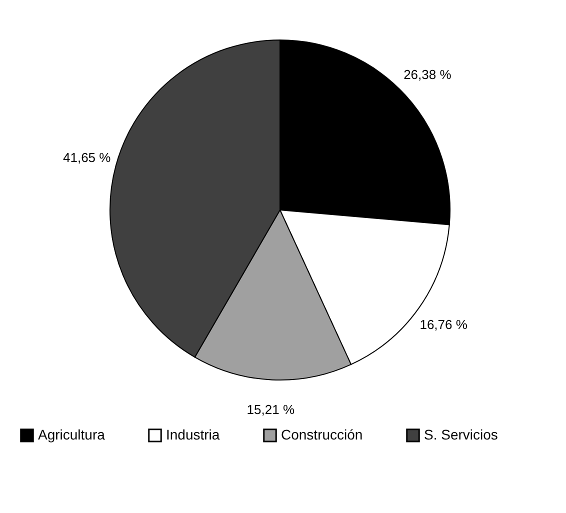  I want to click on data-label: 15,21 %, so click(270, 409).